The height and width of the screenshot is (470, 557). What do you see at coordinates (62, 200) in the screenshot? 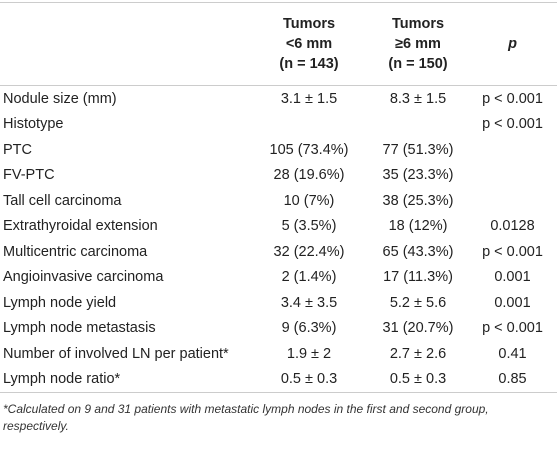
I see `row-label: Tall cell carcinoma` at bounding box center [62, 200].